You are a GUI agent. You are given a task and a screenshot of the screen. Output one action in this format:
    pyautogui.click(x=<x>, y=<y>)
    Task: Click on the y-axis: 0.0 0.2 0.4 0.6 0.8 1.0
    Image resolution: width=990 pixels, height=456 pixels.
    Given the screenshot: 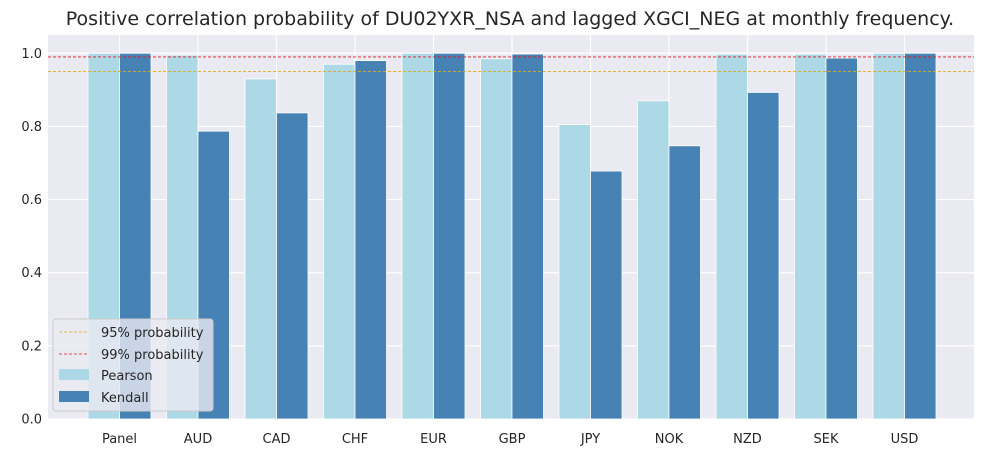 What is the action you would take?
    pyautogui.click(x=31, y=237)
    